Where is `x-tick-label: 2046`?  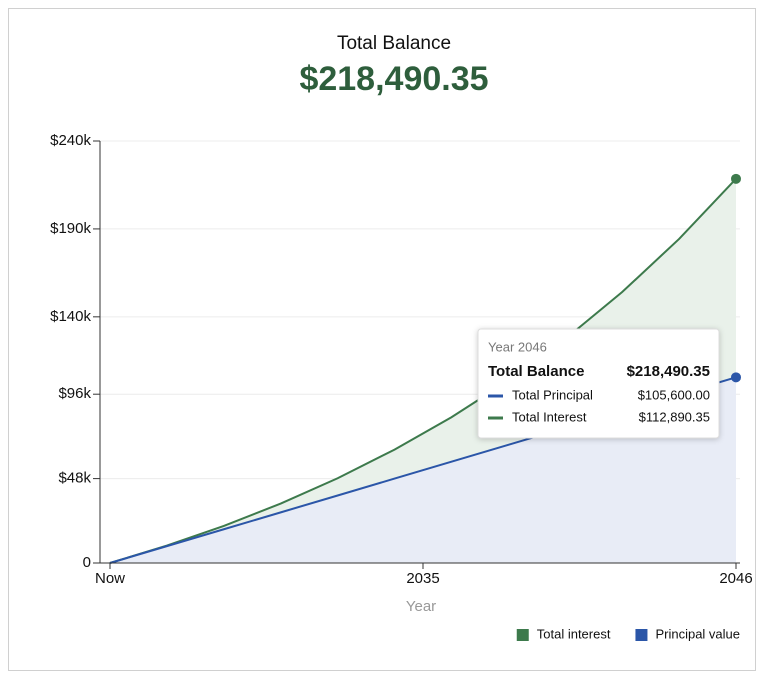 x-tick-label: 2046 is located at coordinates (735, 578).